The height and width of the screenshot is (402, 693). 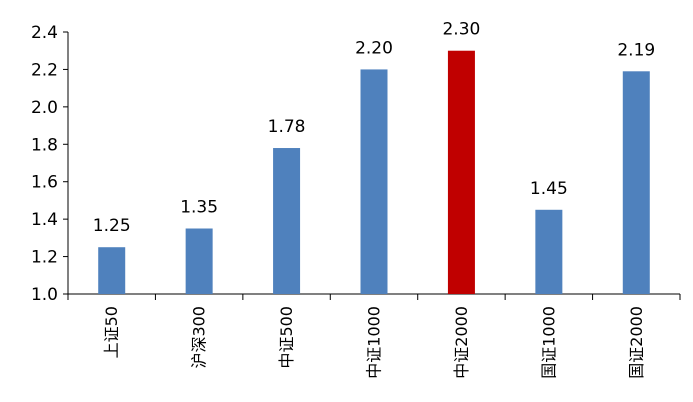 What do you see at coordinates (44, 33) in the screenshot?
I see `y-tick-label: 2.4` at bounding box center [44, 33].